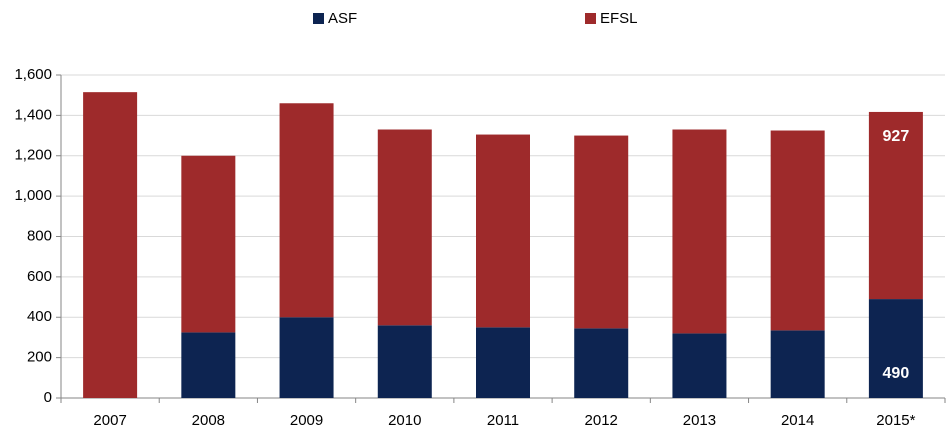 The image size is (951, 435). Describe the element at coordinates (895, 420) in the screenshot. I see `x-tick-label: 2015*` at that location.